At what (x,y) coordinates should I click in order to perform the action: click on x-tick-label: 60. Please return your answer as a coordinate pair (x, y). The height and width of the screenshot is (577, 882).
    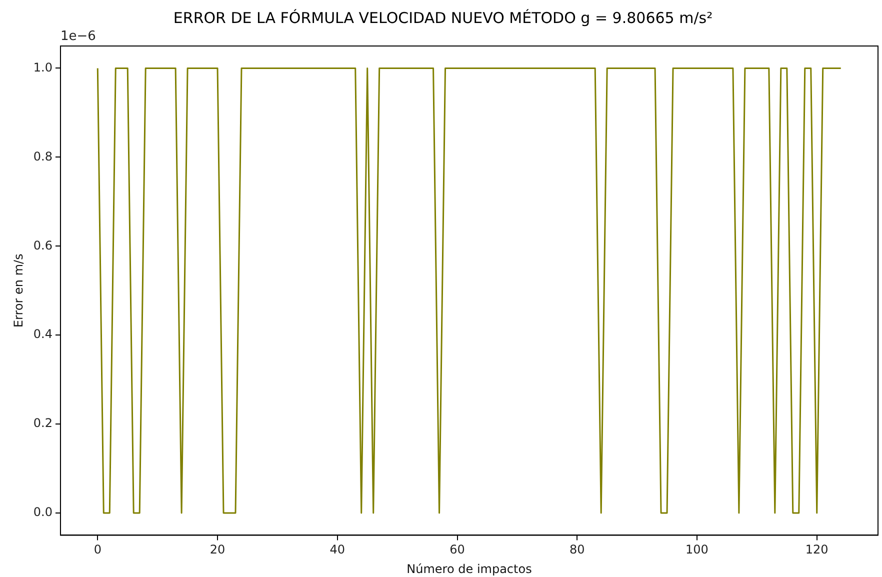
    Looking at the image, I should click on (457, 549).